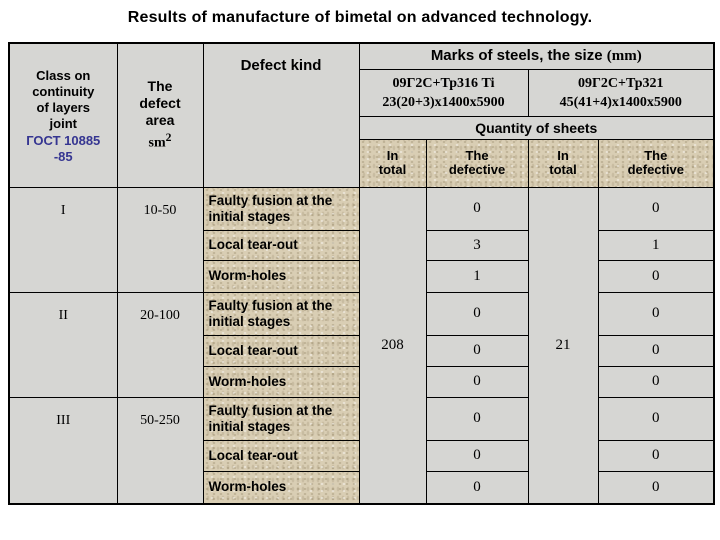 The width and height of the screenshot is (720, 540). I want to click on header-marks-unit: (mm), so click(624, 56).